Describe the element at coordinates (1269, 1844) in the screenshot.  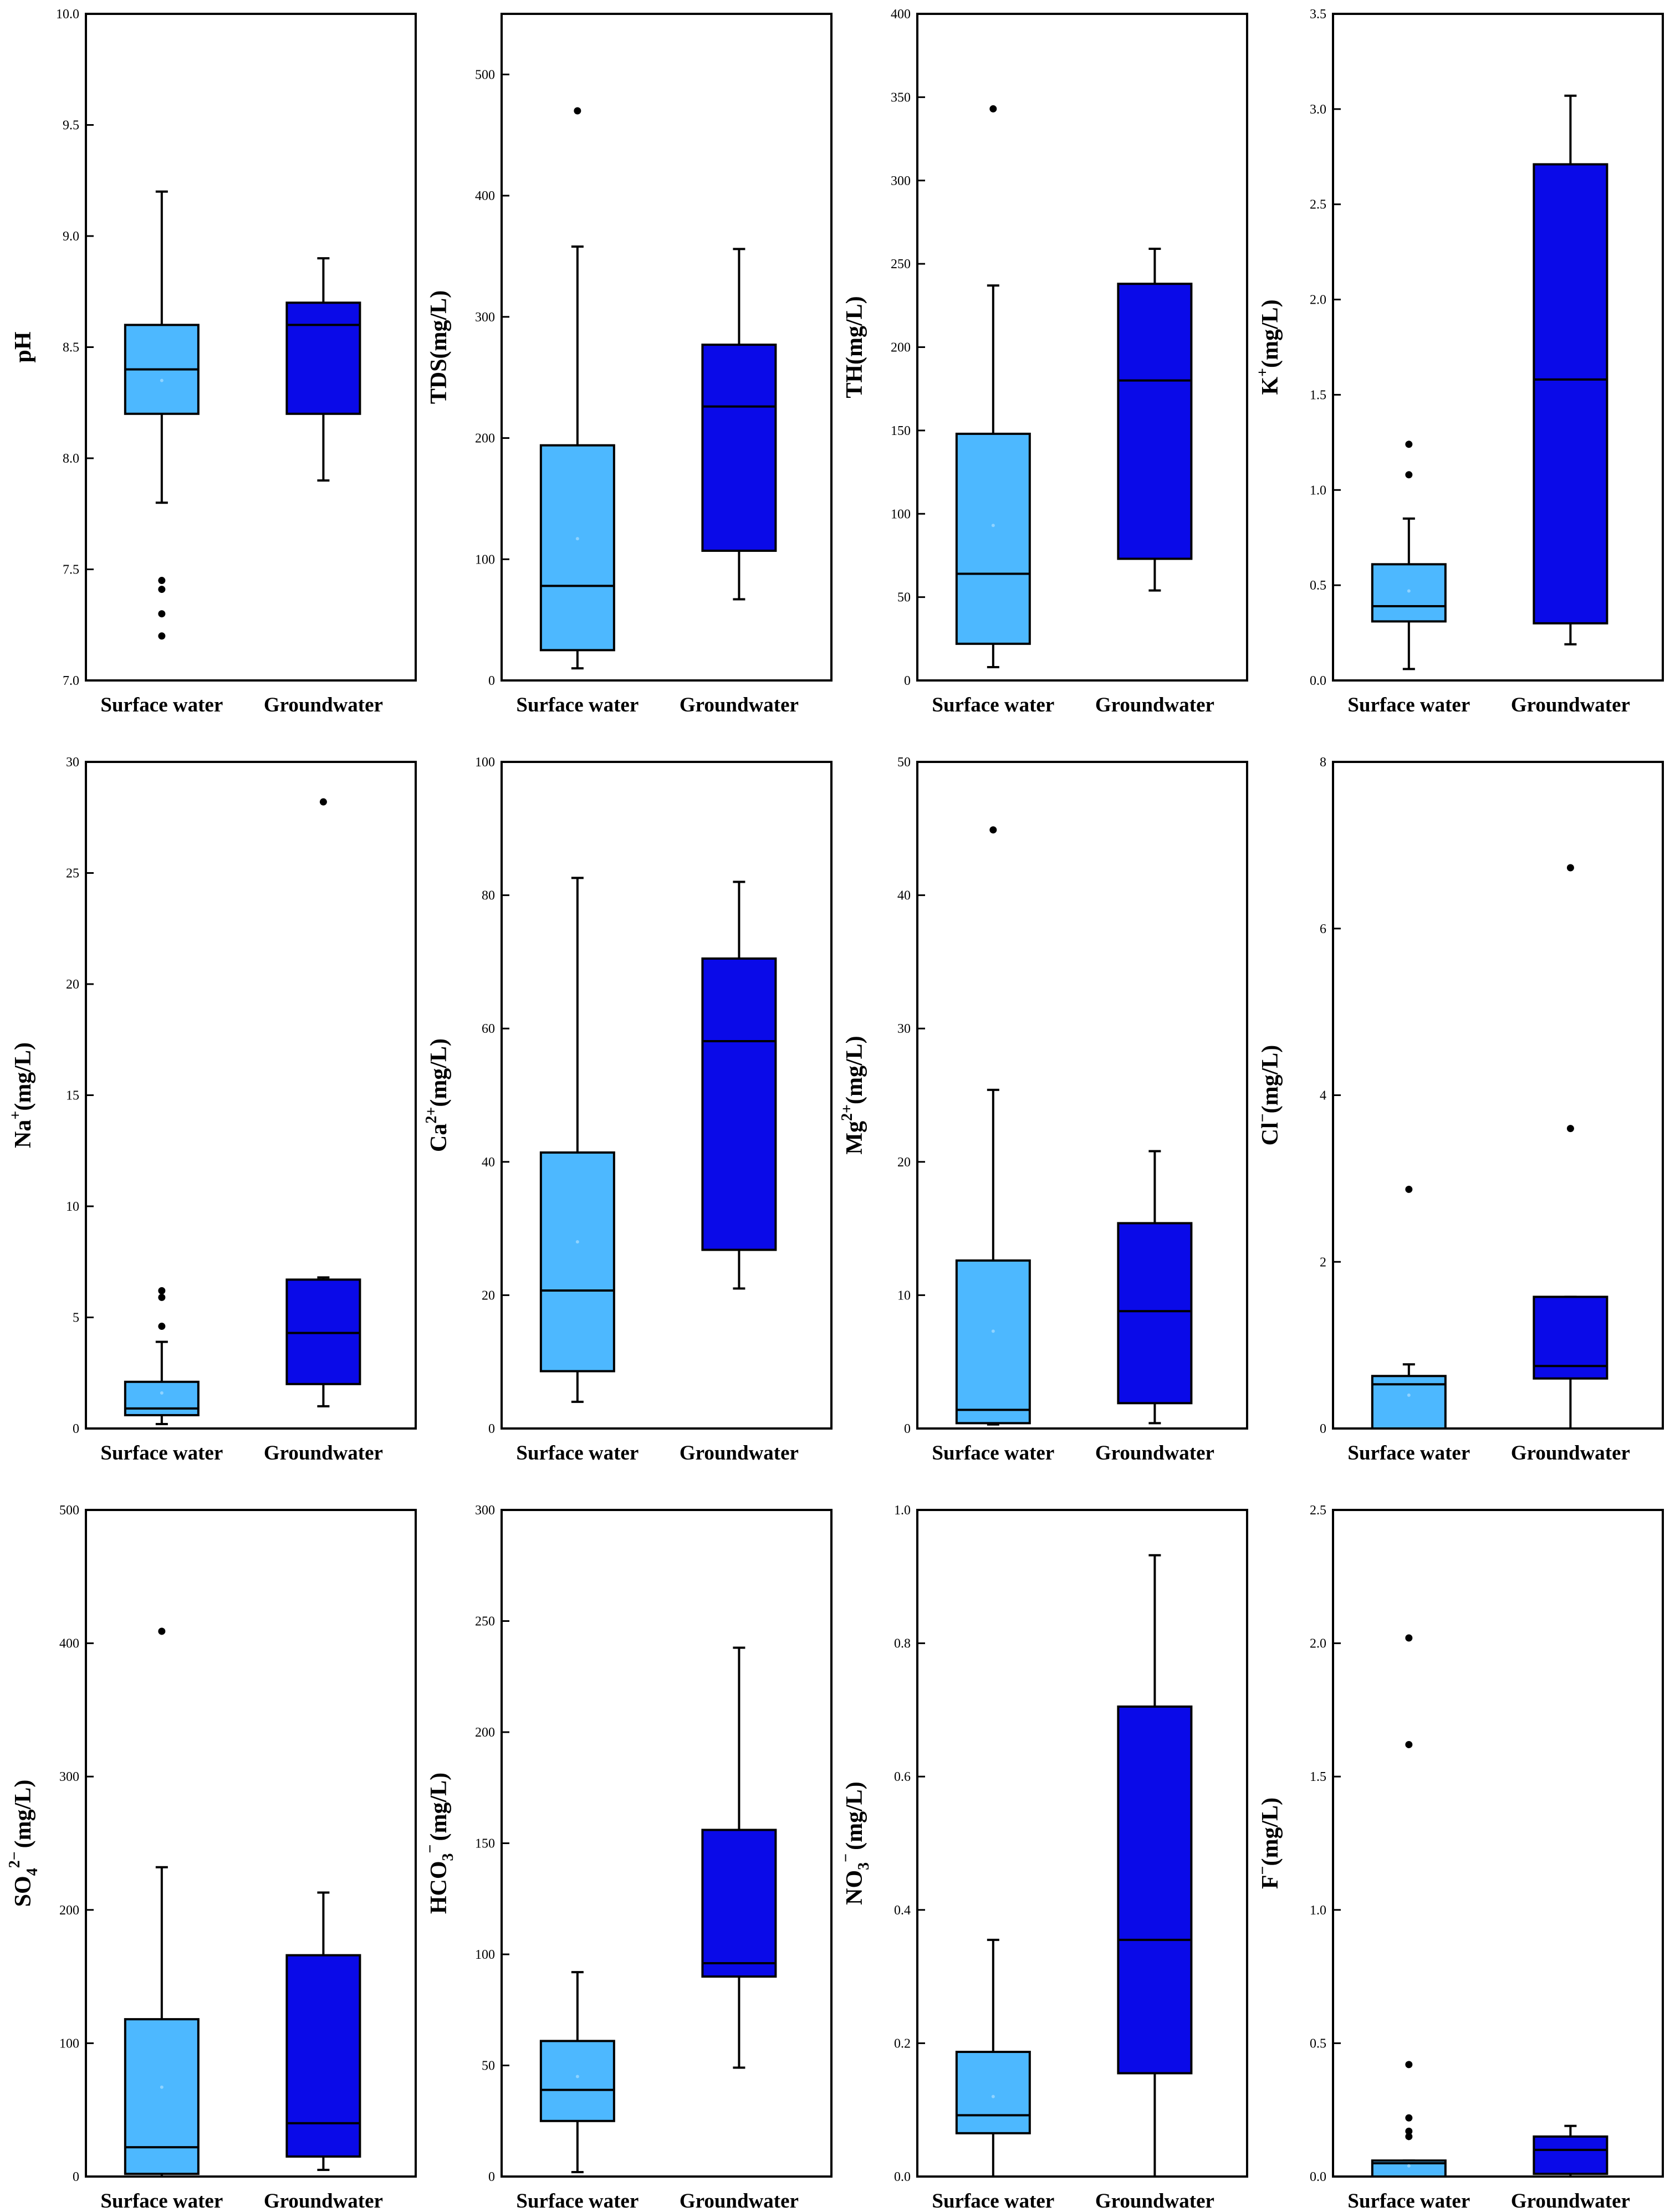
I see `y-axis-label: F−(mg/L)` at that location.